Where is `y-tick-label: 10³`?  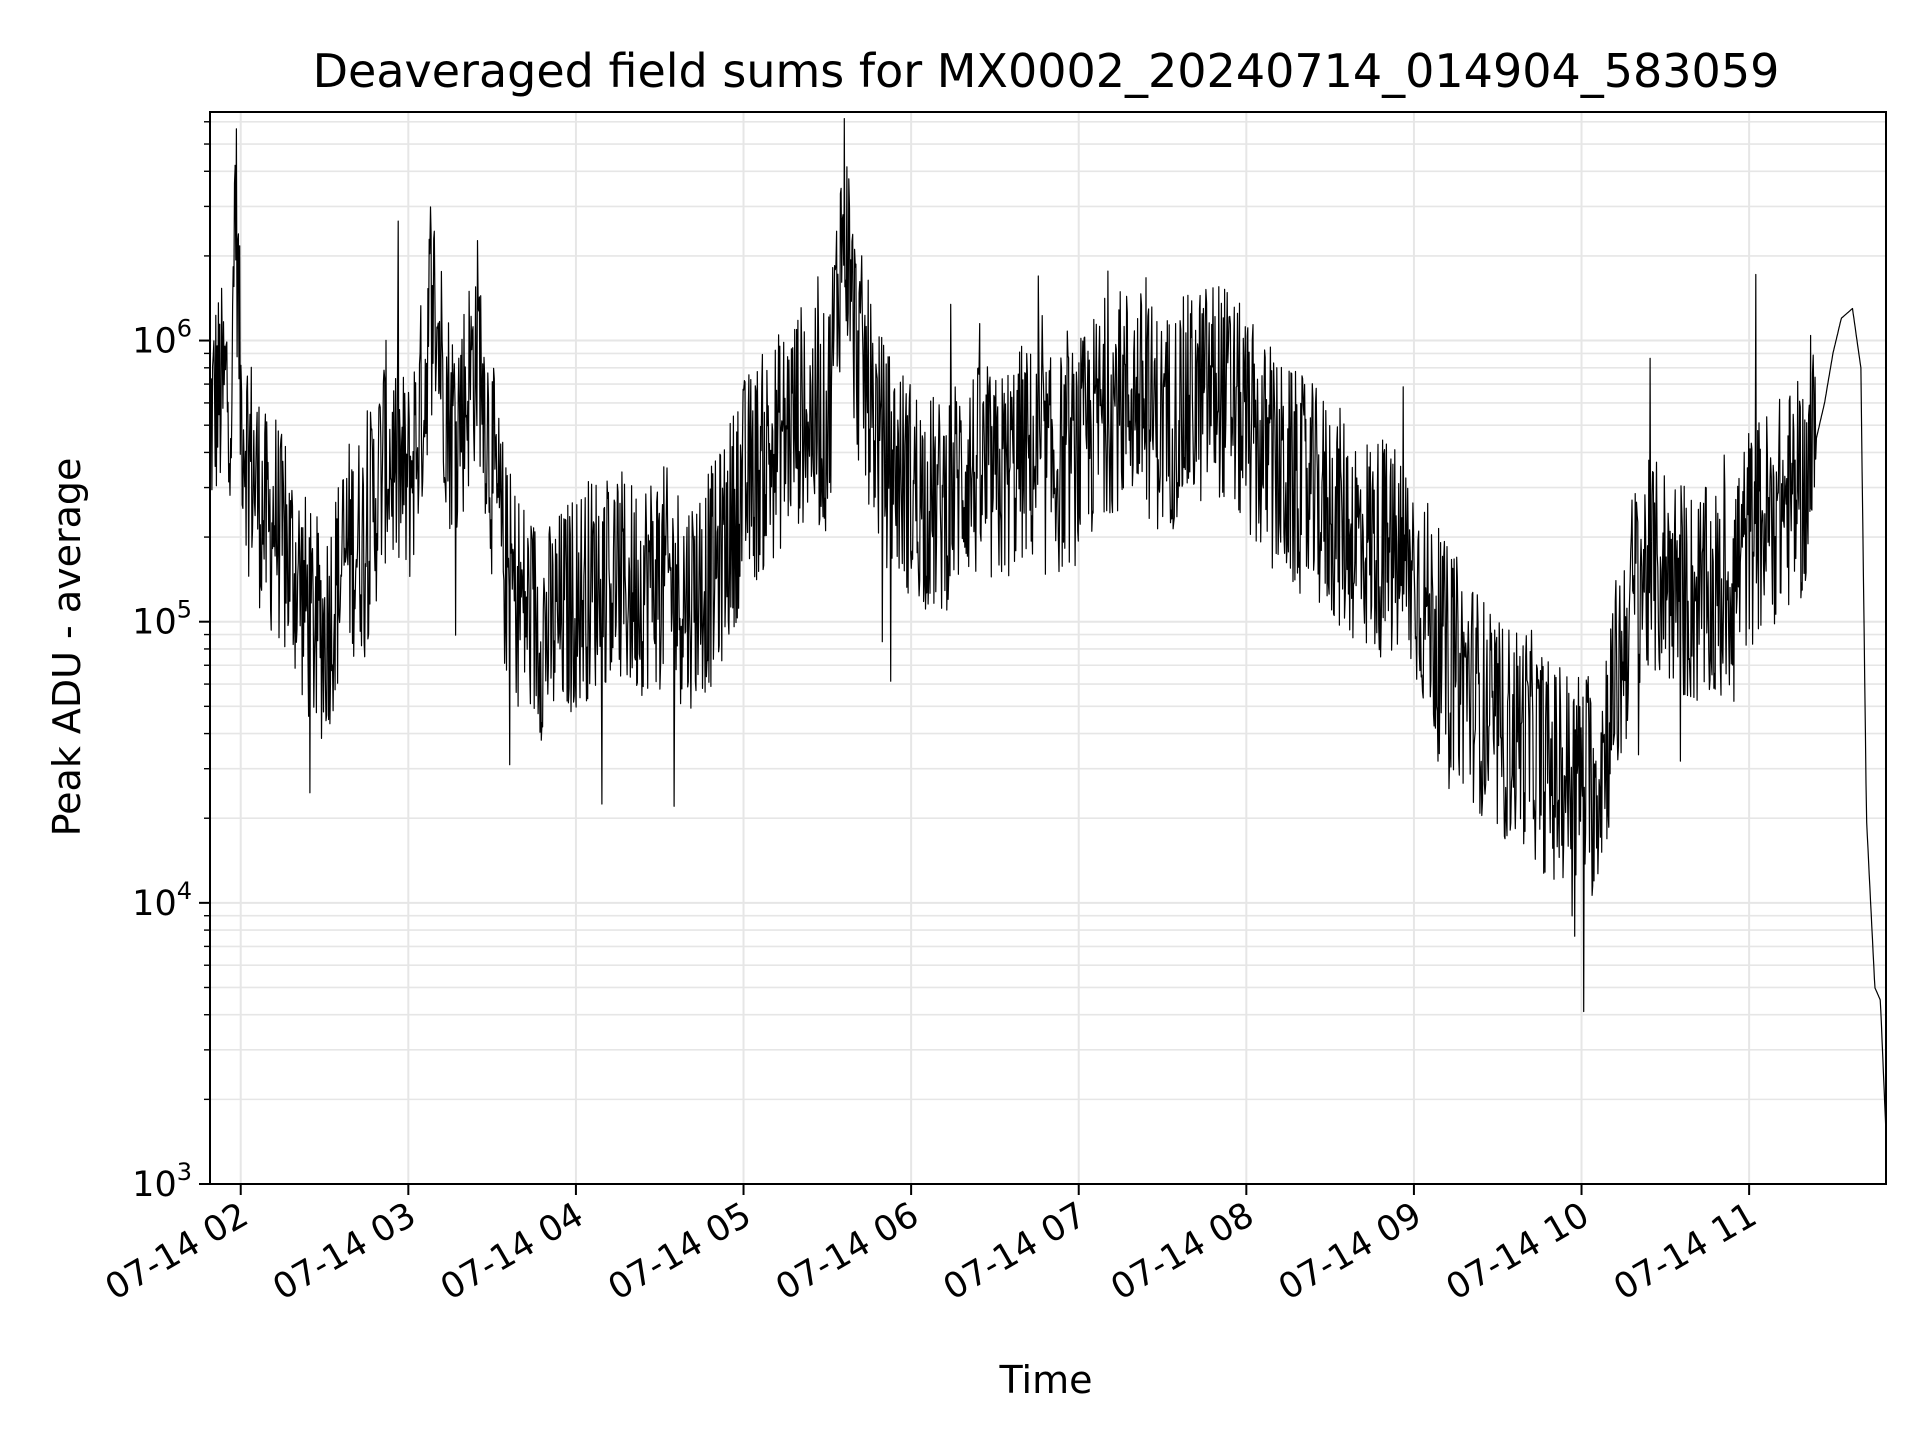
y-tick-label: 10³ is located at coordinates (162, 1181).